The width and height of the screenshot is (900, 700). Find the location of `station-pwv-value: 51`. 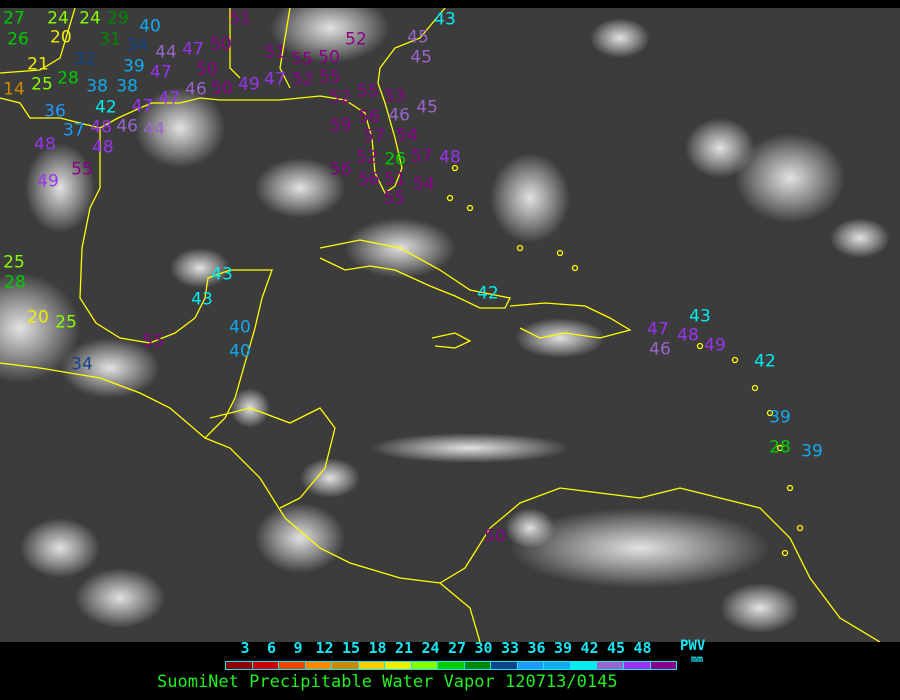

station-pwv-value: 51 is located at coordinates (395, 179).